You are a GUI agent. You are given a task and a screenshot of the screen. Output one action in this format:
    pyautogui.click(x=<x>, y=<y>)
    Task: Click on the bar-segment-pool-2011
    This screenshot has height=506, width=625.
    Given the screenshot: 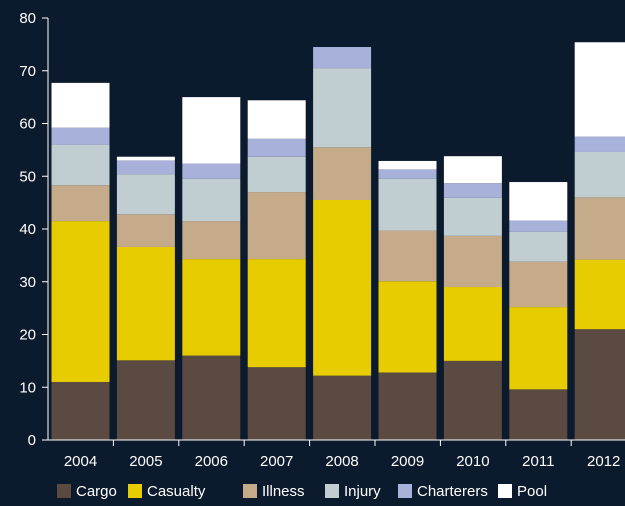 What is the action you would take?
    pyautogui.click(x=538, y=201)
    